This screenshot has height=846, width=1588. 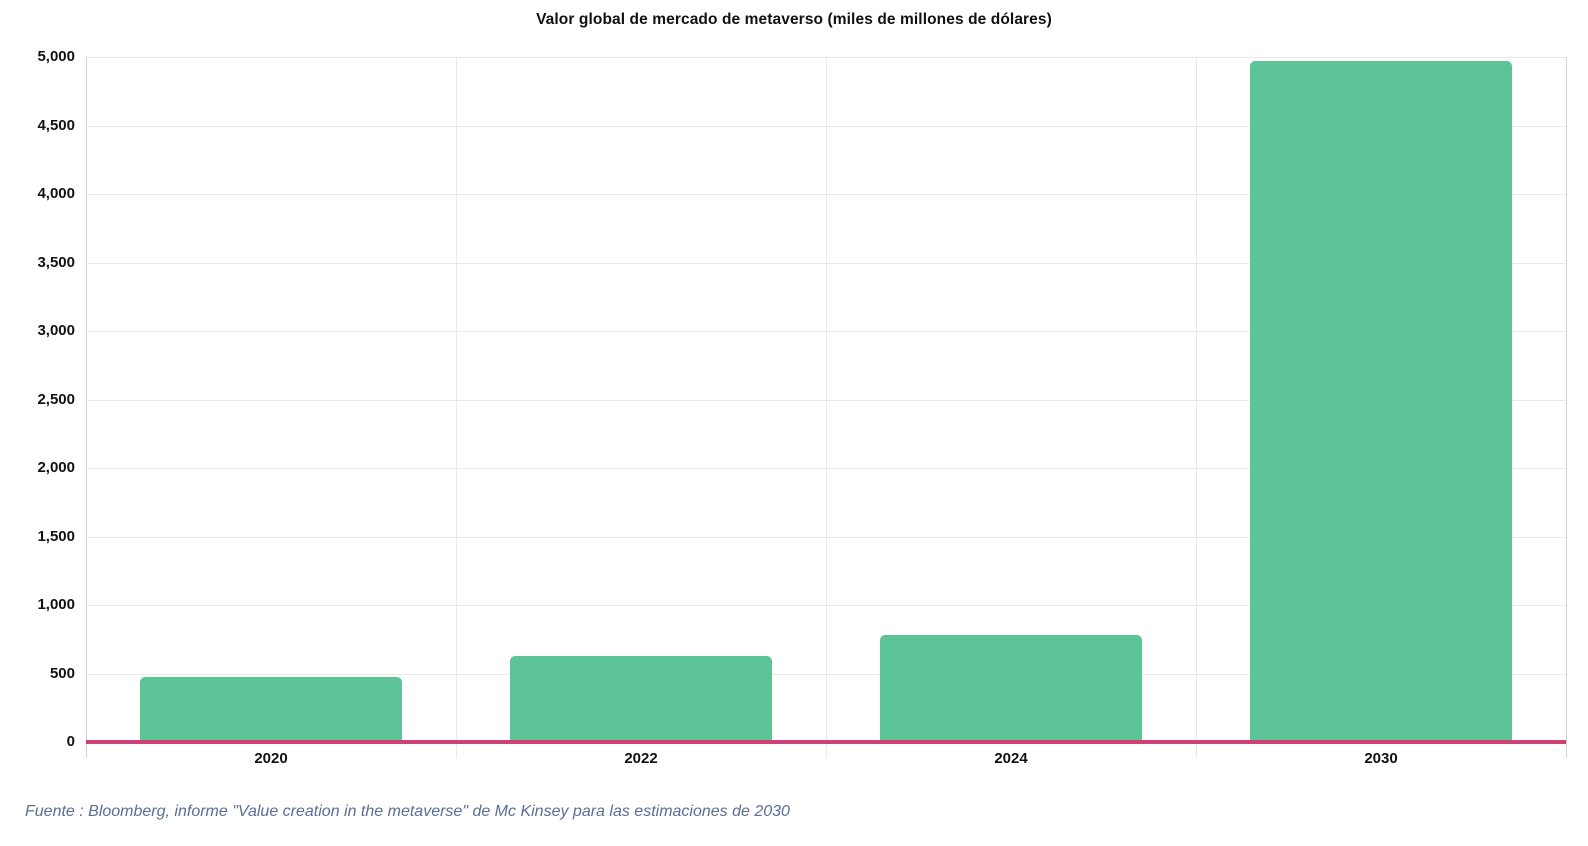 I want to click on bar-2024, so click(x=1011, y=688).